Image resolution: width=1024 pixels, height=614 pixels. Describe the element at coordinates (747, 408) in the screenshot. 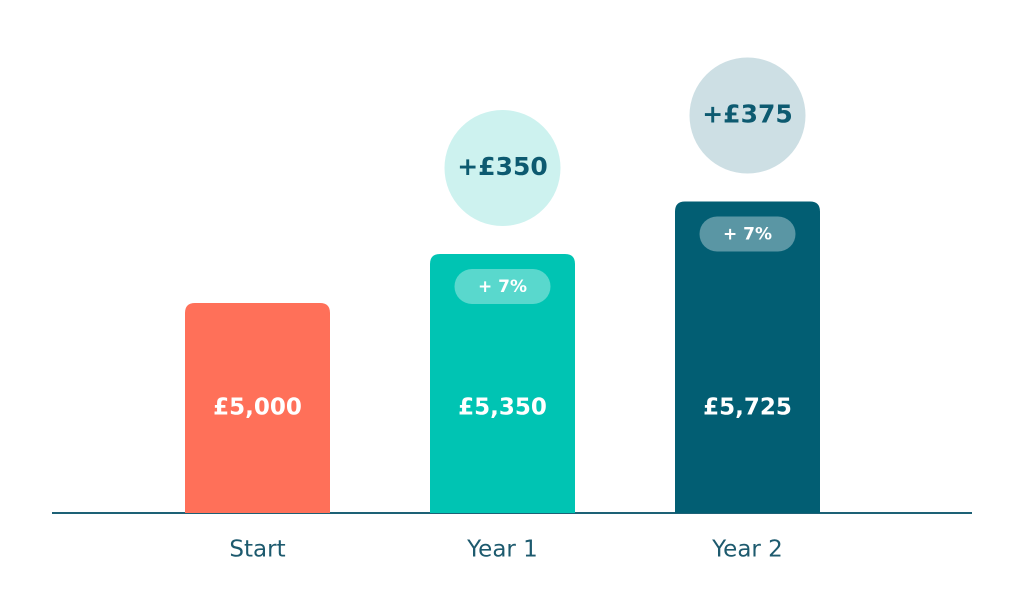

I see `value-label: £5,725` at that location.